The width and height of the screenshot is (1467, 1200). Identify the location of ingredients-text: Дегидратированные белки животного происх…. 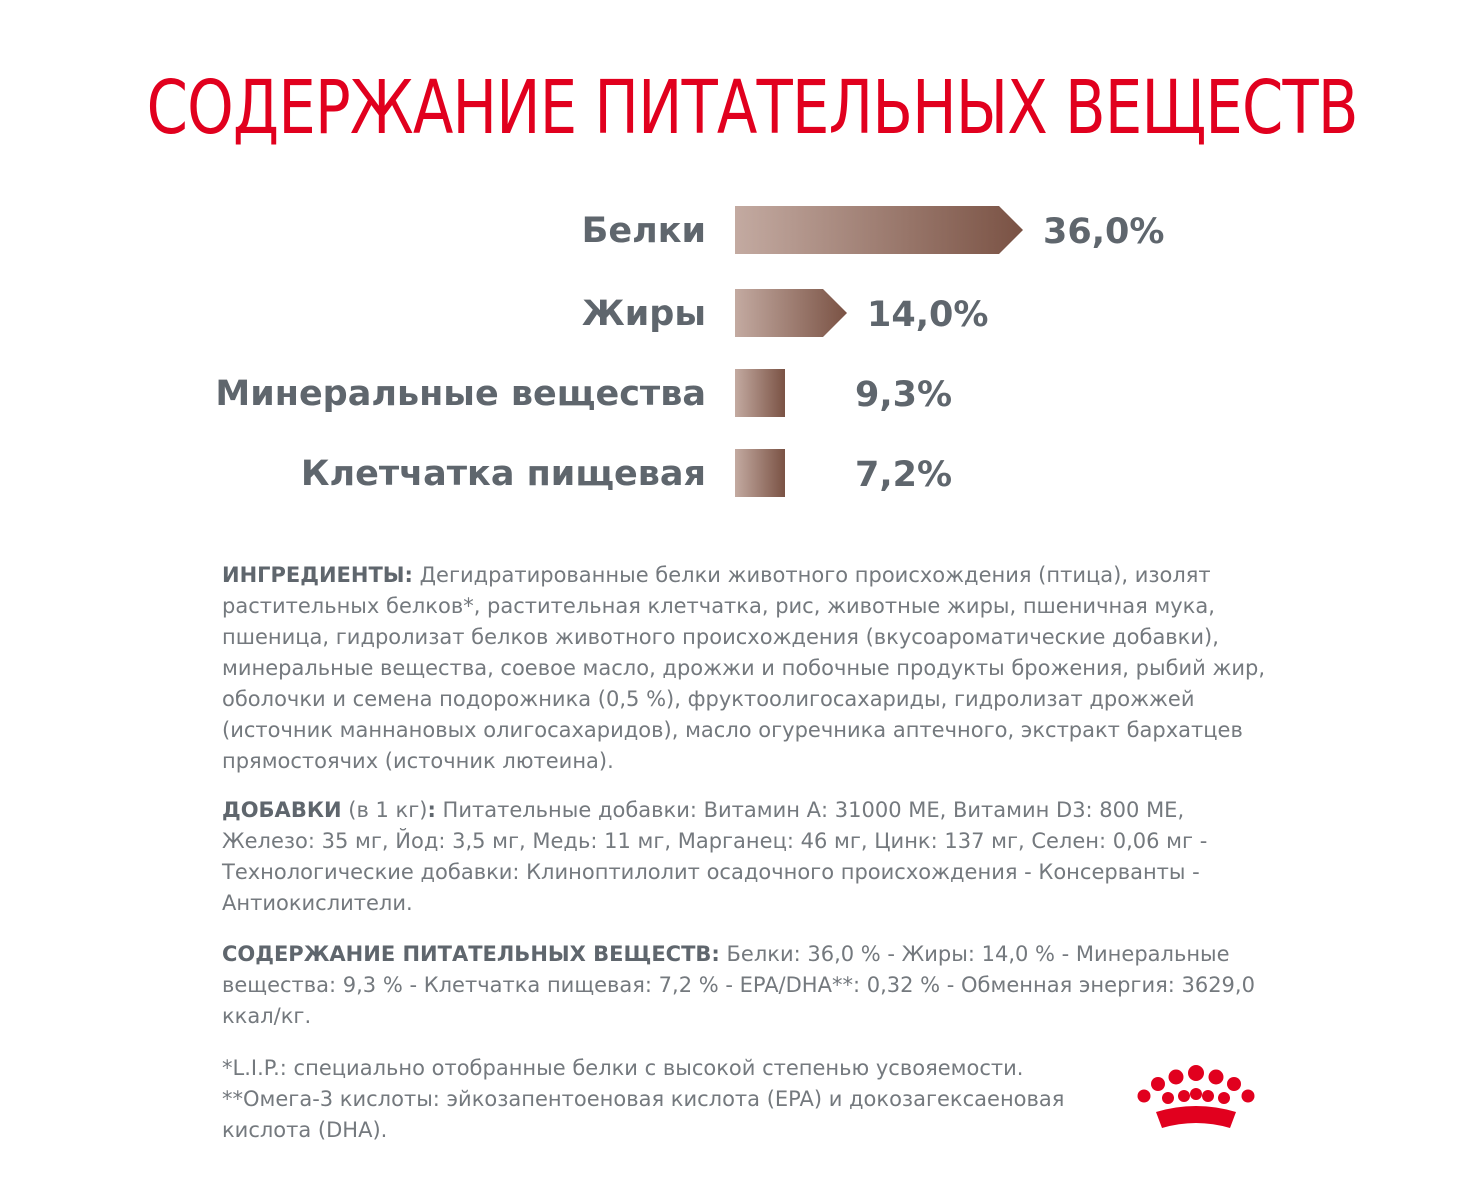
(744, 668).